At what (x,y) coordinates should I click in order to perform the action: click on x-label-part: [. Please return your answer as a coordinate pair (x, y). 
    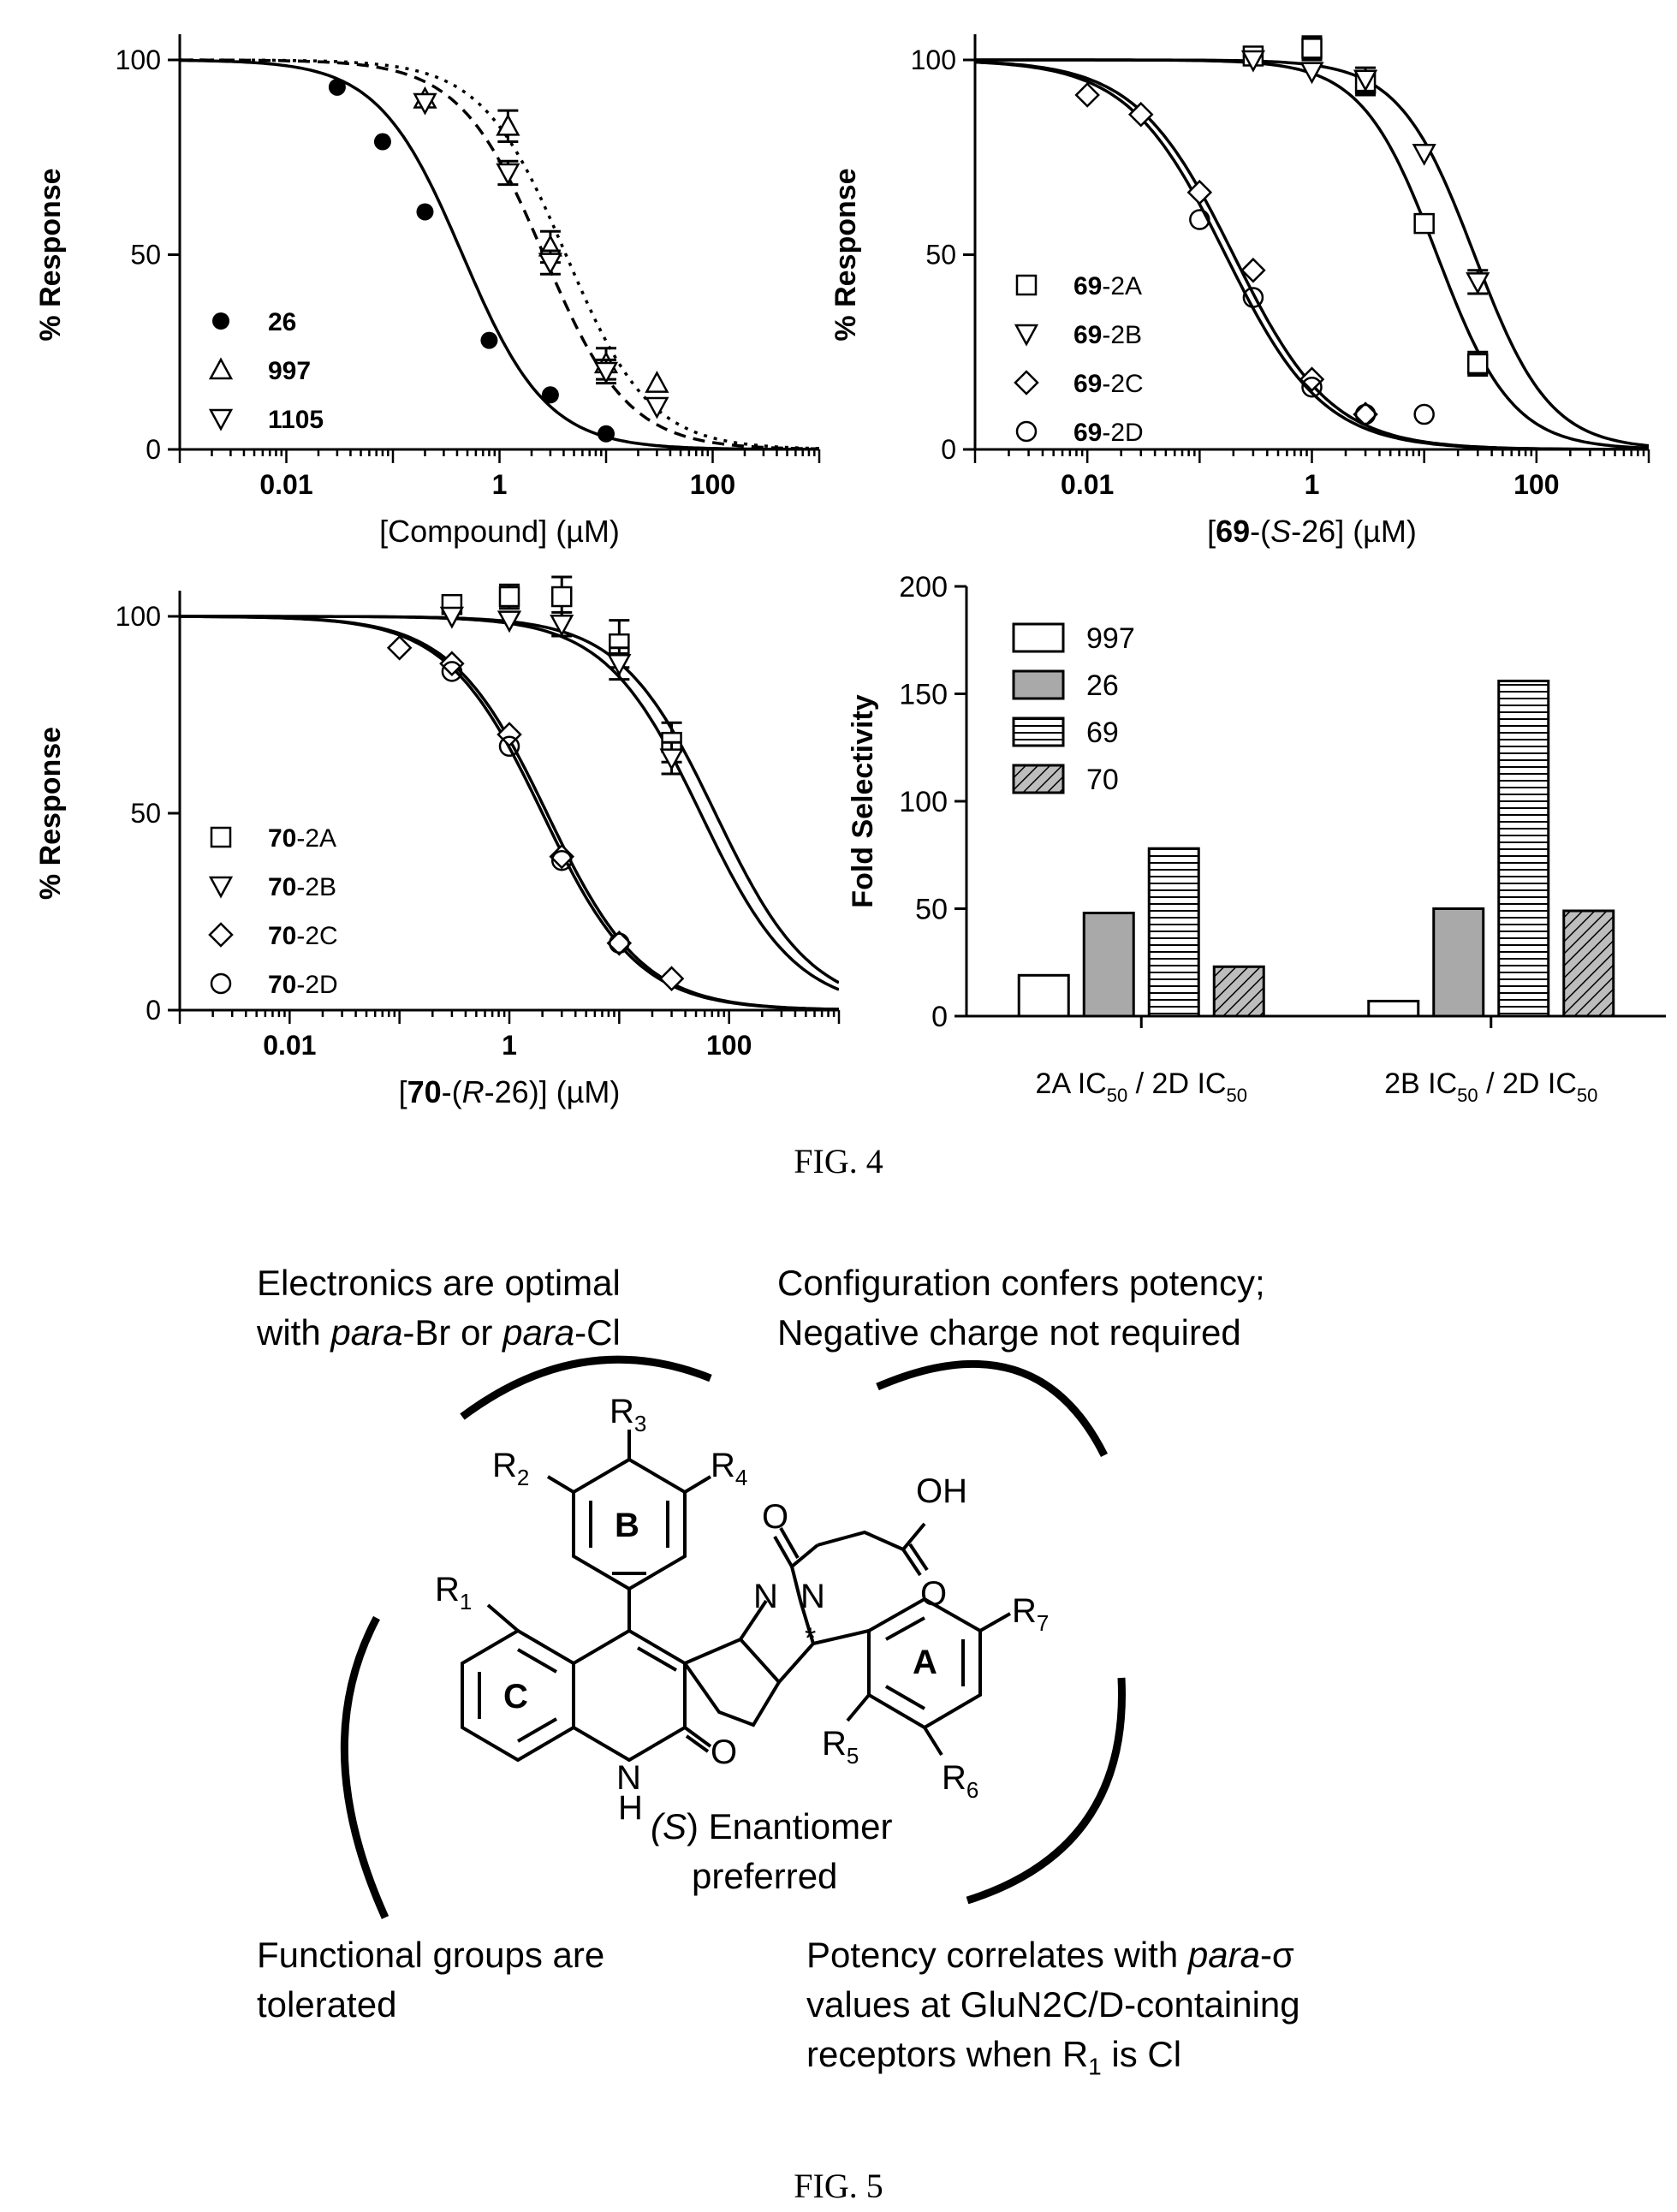
    Looking at the image, I should click on (403, 1091).